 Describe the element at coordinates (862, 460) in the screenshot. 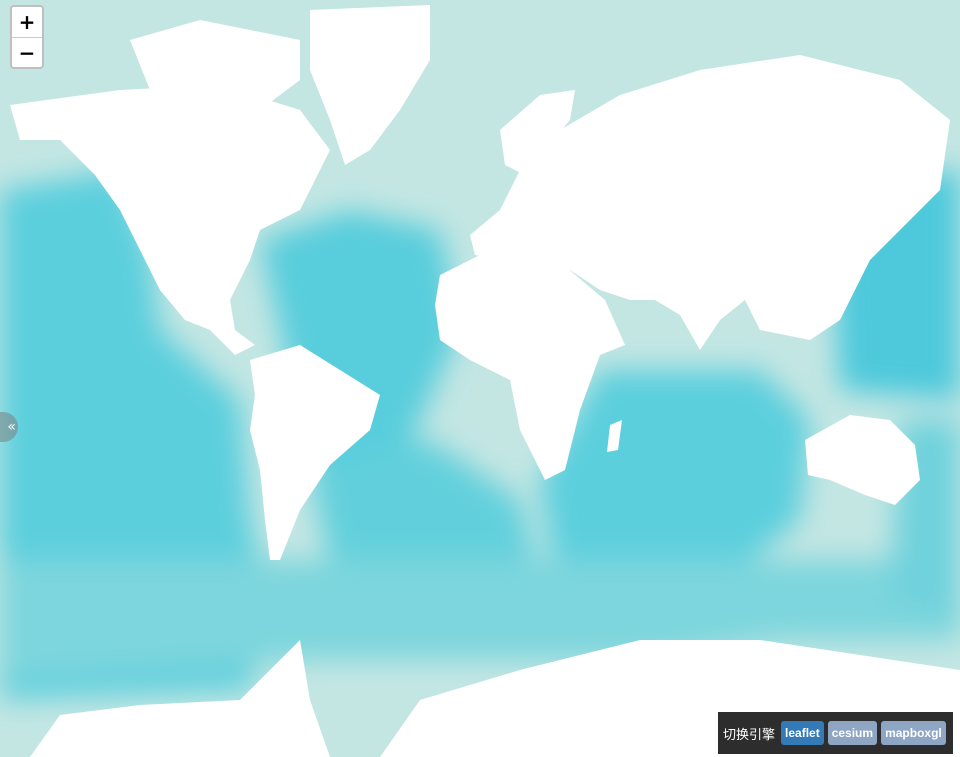

I see `australia` at that location.